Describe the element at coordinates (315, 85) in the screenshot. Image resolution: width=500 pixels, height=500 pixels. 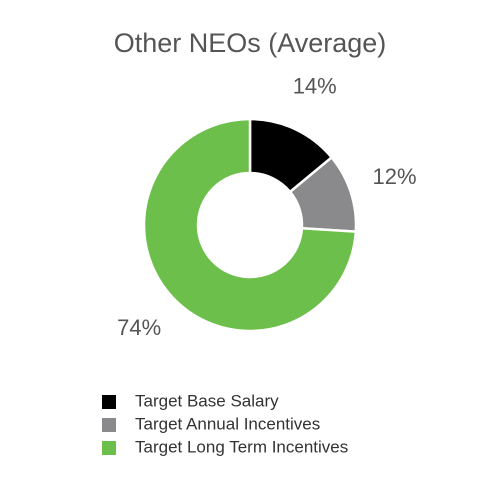
I see `data-label: 14%` at that location.